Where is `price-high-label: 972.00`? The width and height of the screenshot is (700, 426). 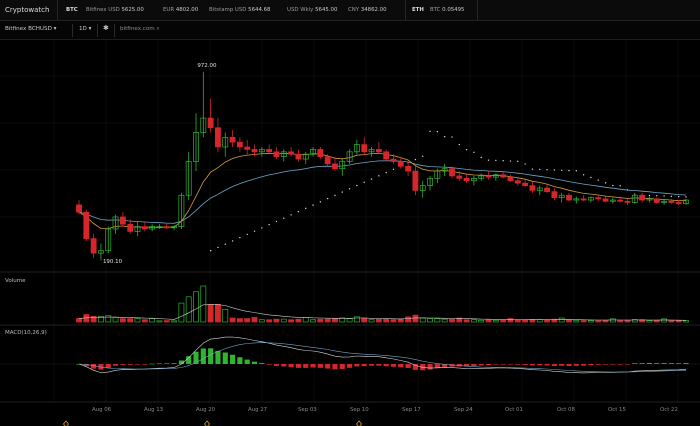 price-high-label: 972.00 is located at coordinates (207, 65).